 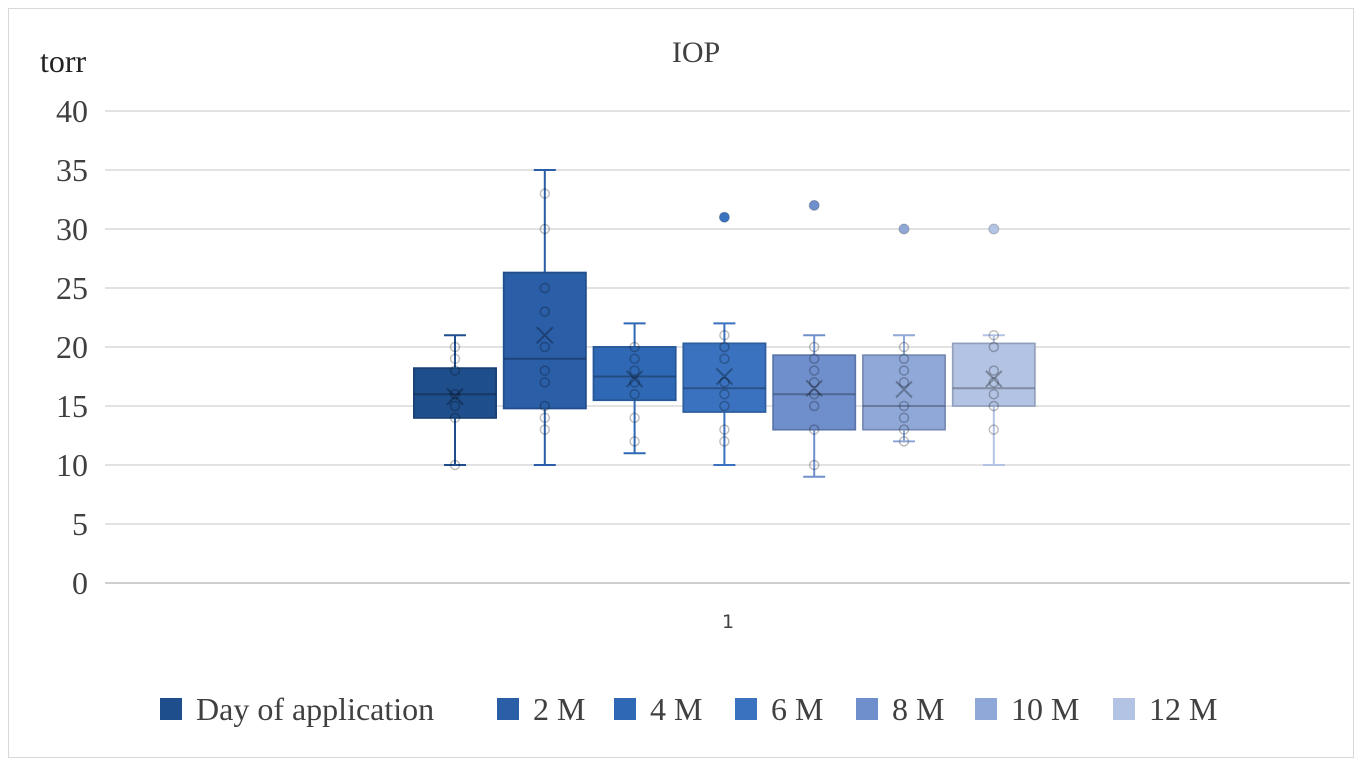 I want to click on box-6-m, so click(x=724, y=338).